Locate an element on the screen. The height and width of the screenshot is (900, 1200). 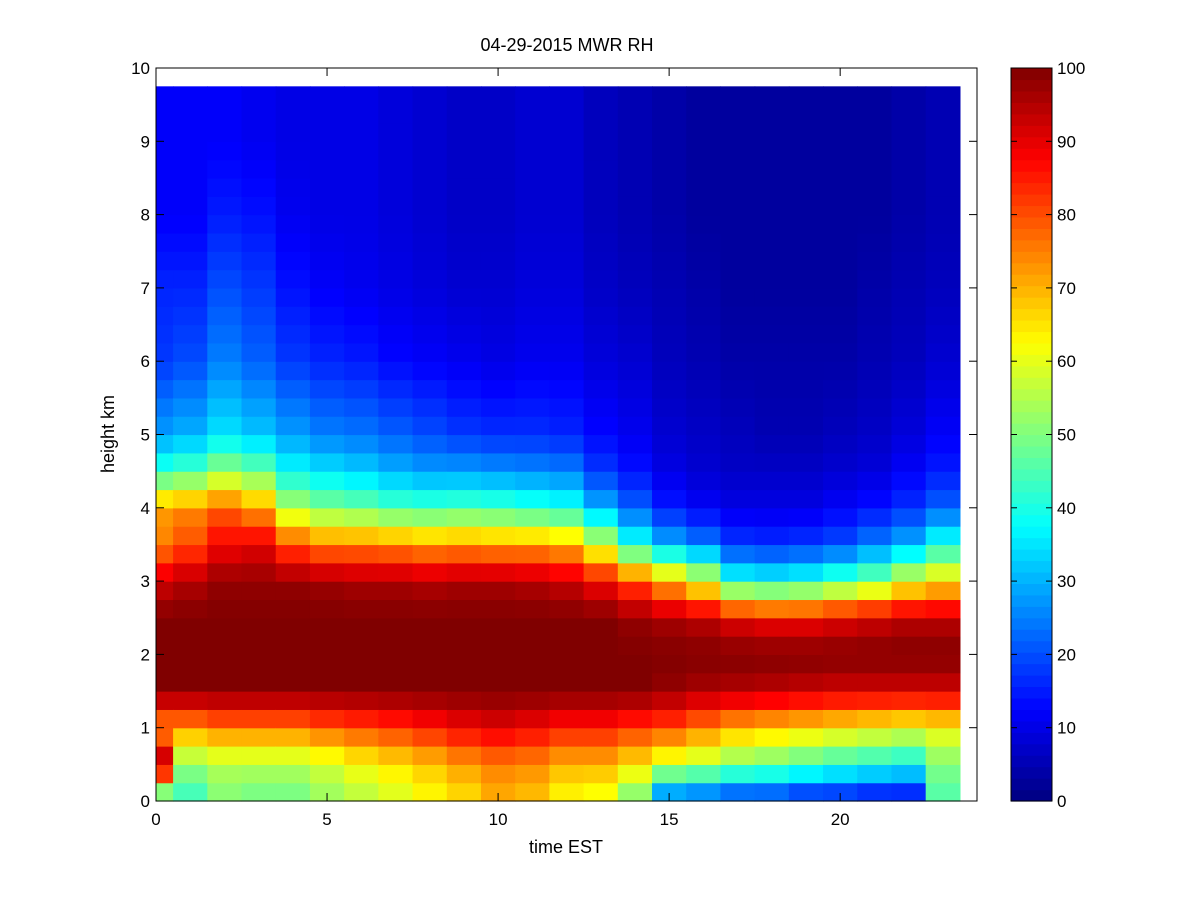
y-tick-label: 0 is located at coordinates (145, 801).